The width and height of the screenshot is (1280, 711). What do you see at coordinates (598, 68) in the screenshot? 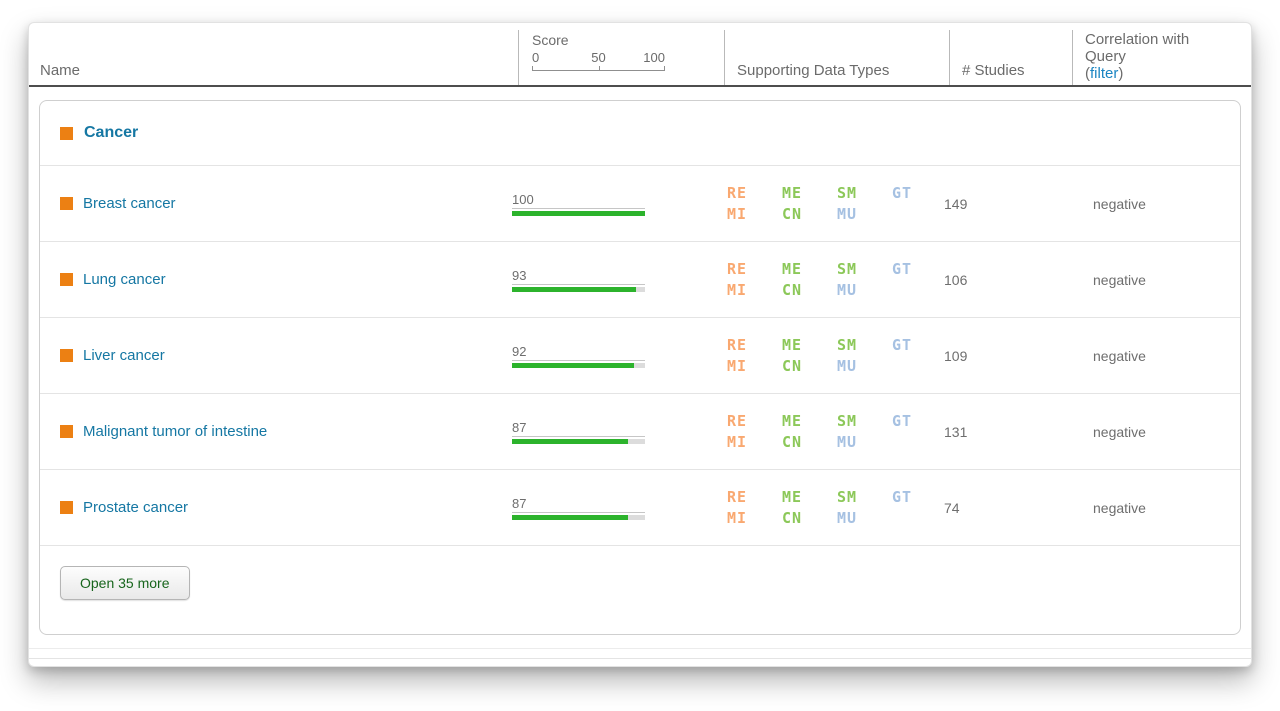
I see `scale-ruler` at bounding box center [598, 68].